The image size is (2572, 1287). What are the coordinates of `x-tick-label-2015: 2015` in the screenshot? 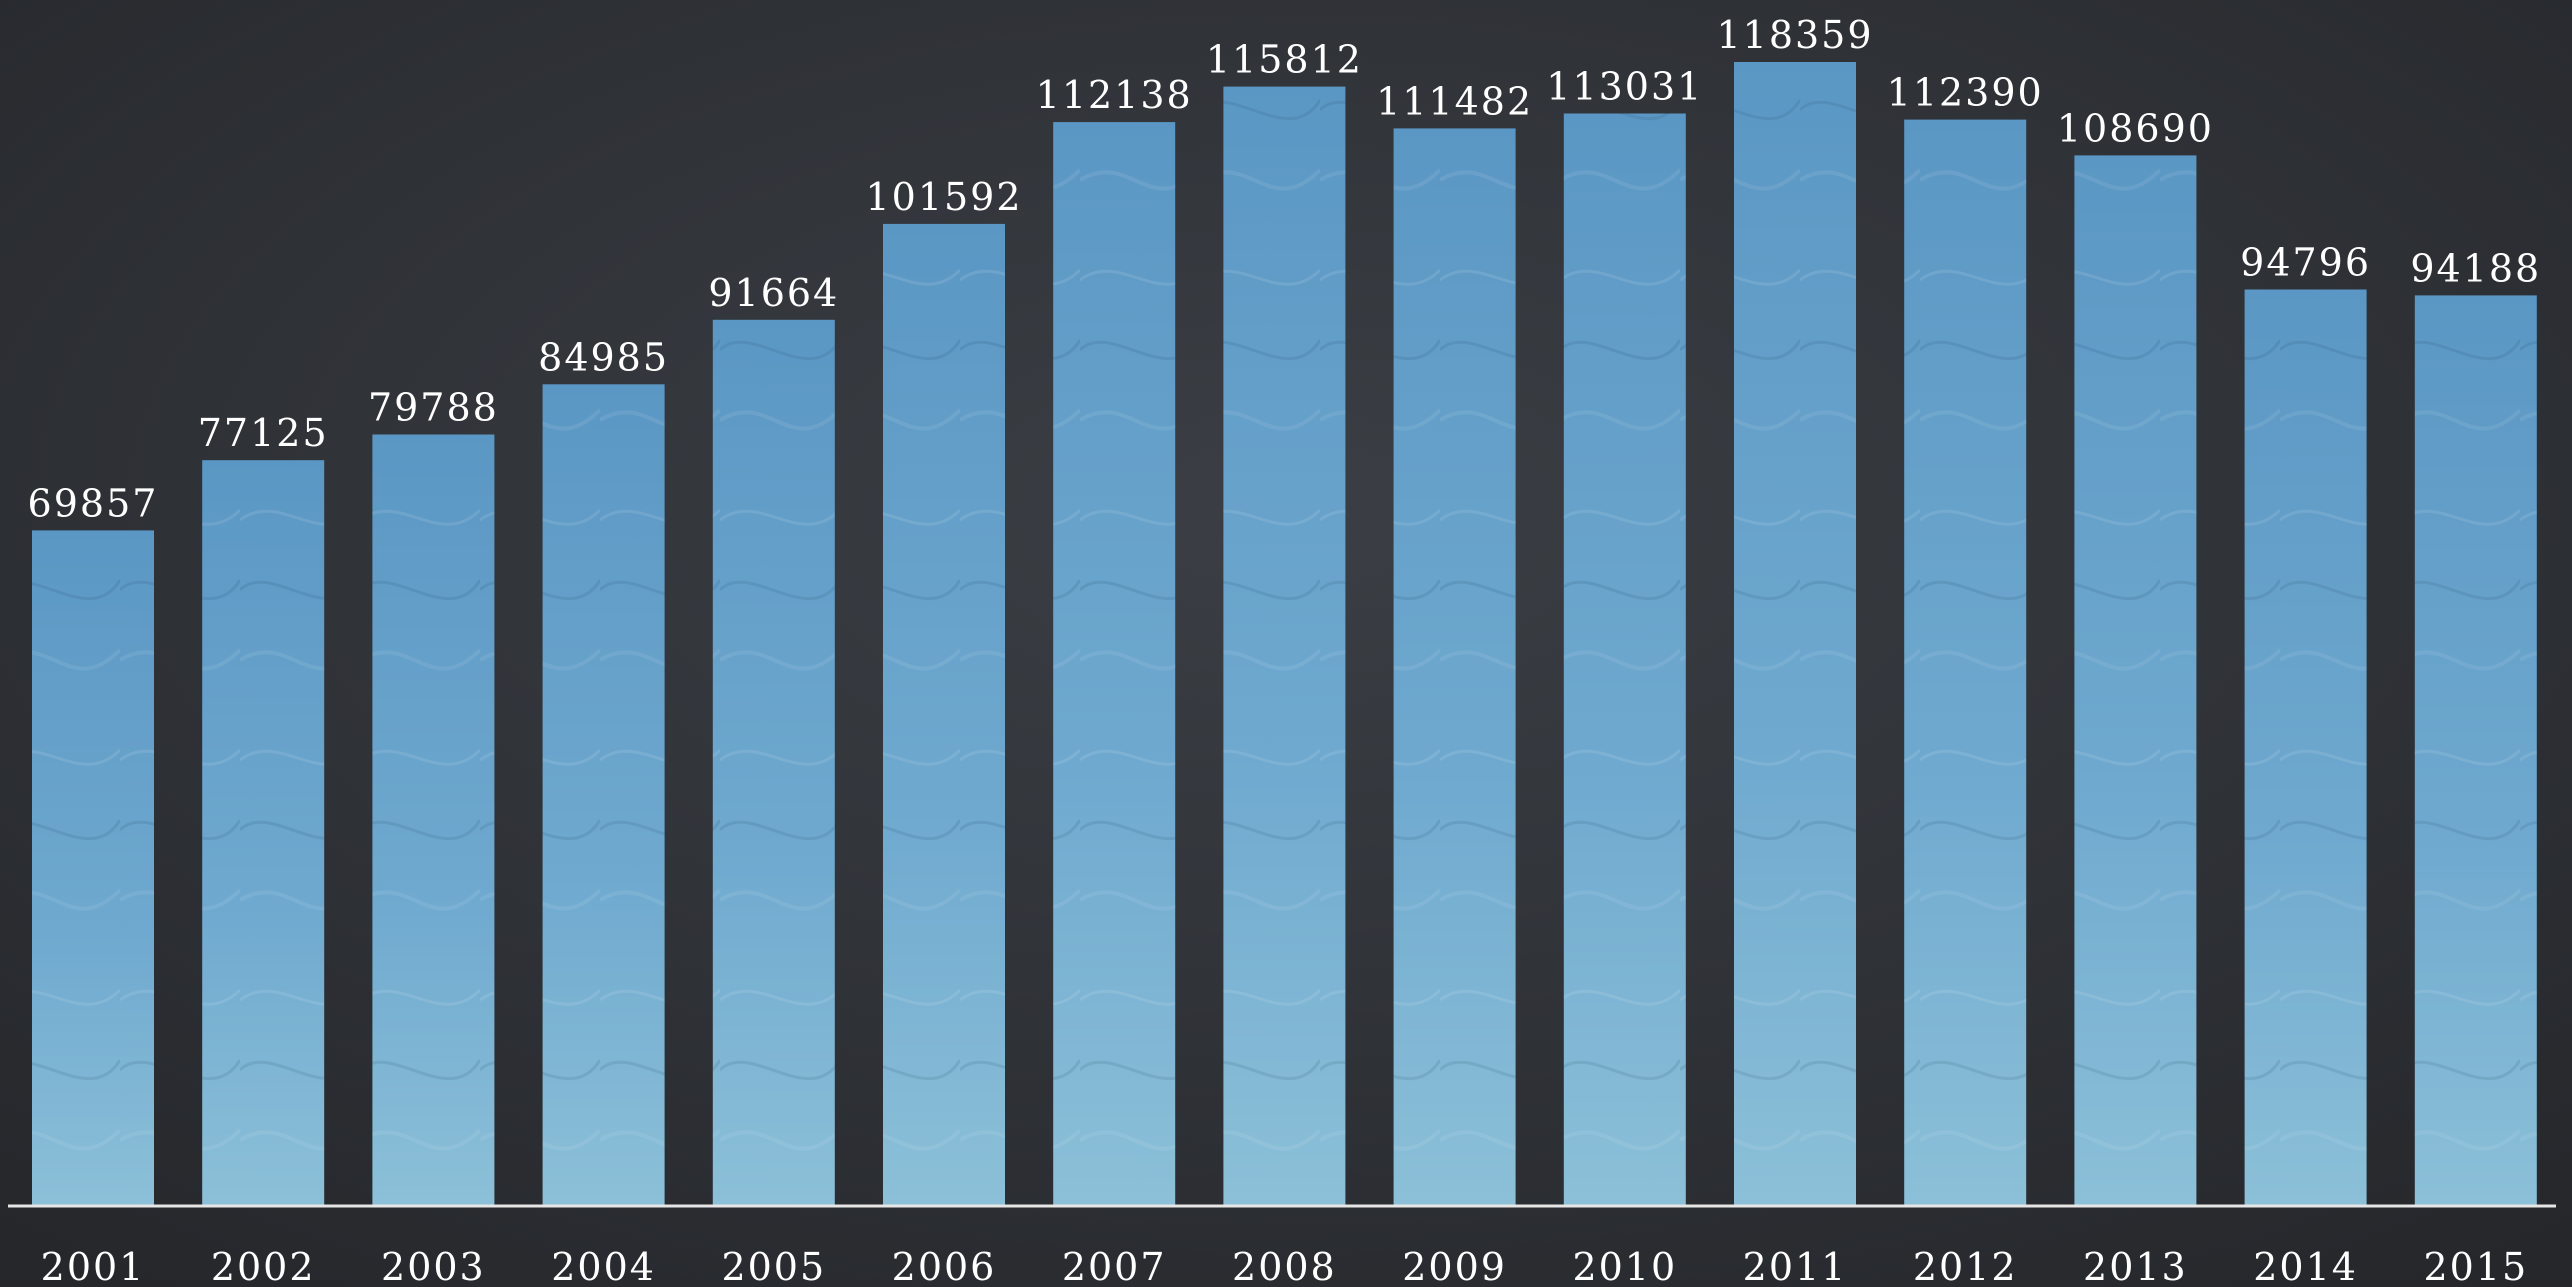 It's located at (2475, 1266).